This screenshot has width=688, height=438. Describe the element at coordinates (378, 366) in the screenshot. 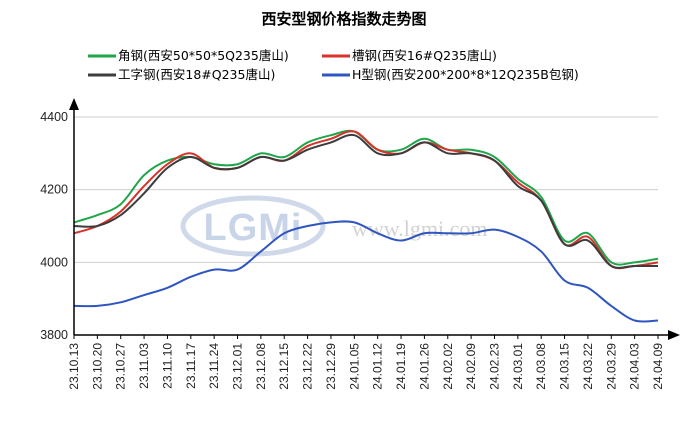

I see `x-tick-label: 24.01.12` at that location.